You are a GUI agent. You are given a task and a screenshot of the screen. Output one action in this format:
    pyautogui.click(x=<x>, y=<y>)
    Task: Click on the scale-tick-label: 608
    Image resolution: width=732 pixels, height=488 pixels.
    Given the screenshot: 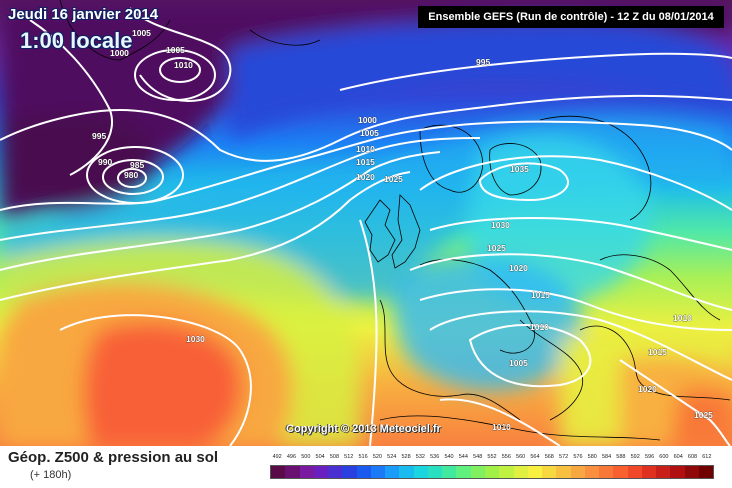 What is the action you would take?
    pyautogui.click(x=692, y=457)
    